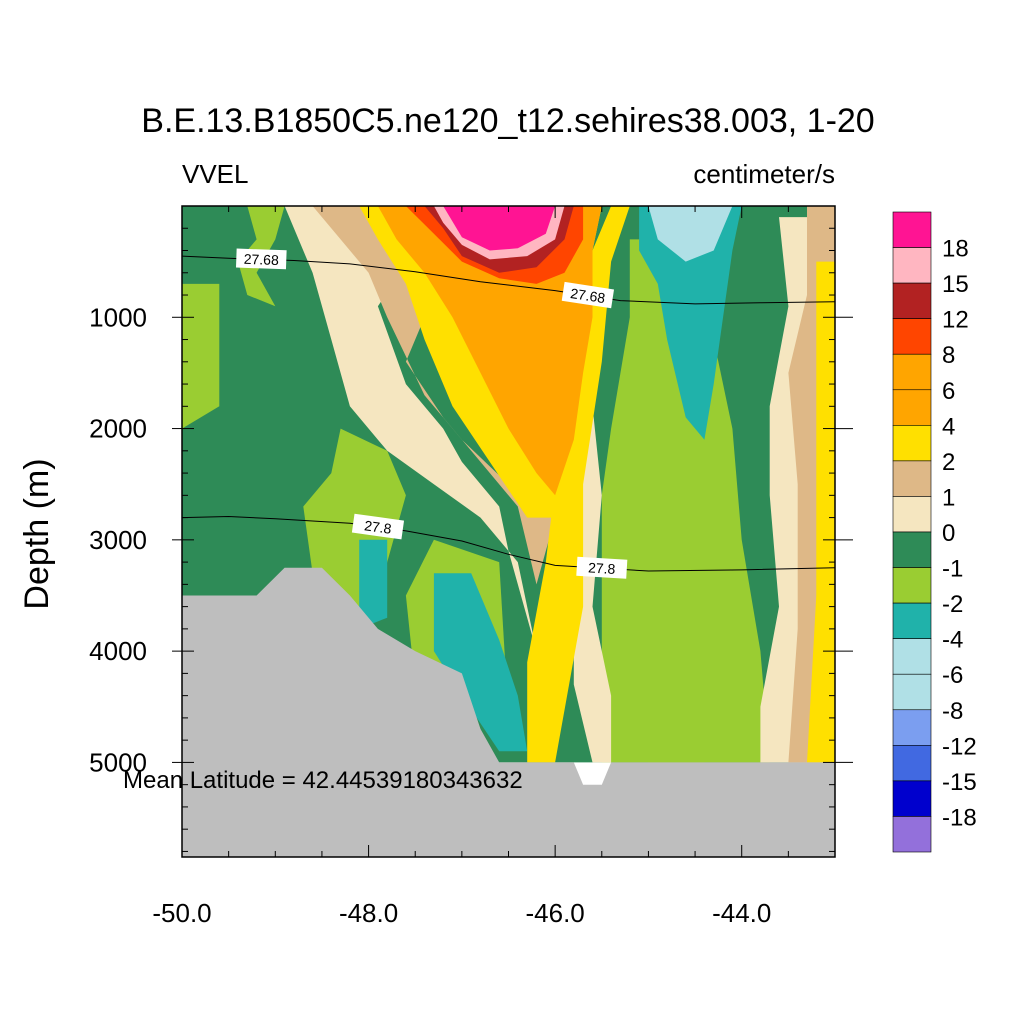 This screenshot has width=1024, height=1024. What do you see at coordinates (952, 640) in the screenshot?
I see `colorbar-label: -4` at bounding box center [952, 640].